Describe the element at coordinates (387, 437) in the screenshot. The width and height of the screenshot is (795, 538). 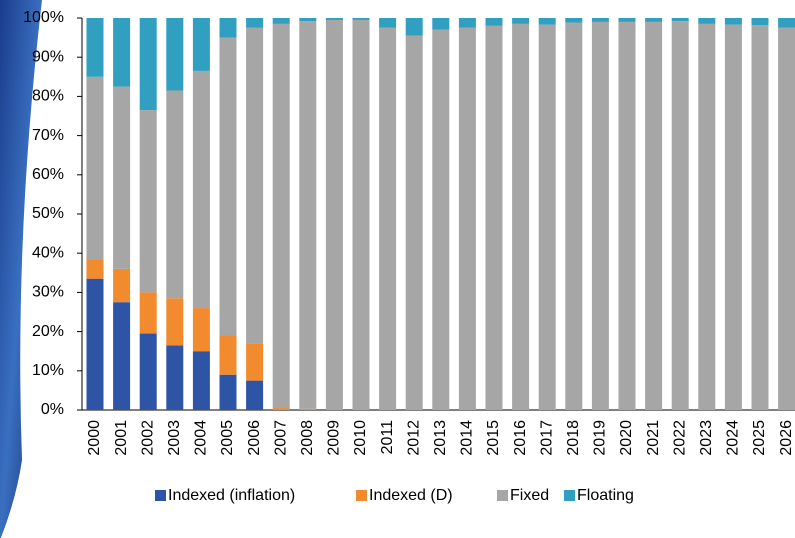
I see `x-tick-label: 2011` at that location.